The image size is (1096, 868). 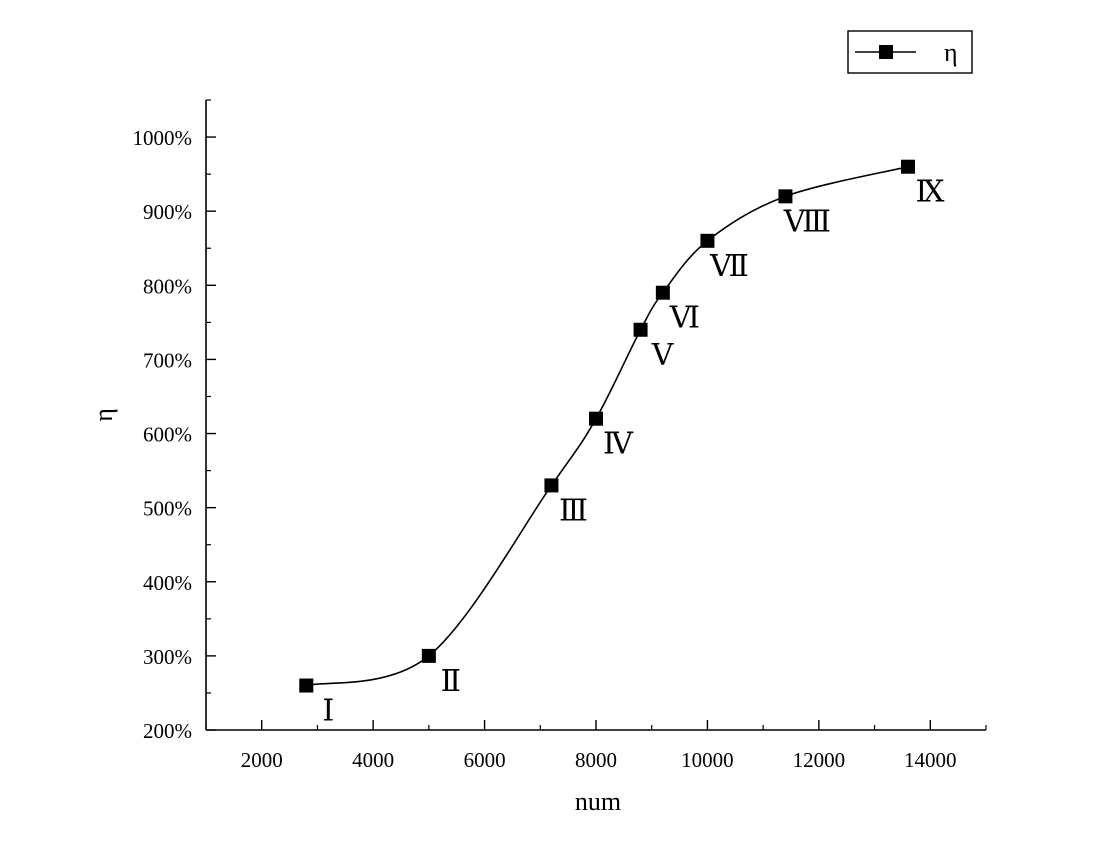 What do you see at coordinates (167, 360) in the screenshot?
I see `y-tick-label: 700%` at bounding box center [167, 360].